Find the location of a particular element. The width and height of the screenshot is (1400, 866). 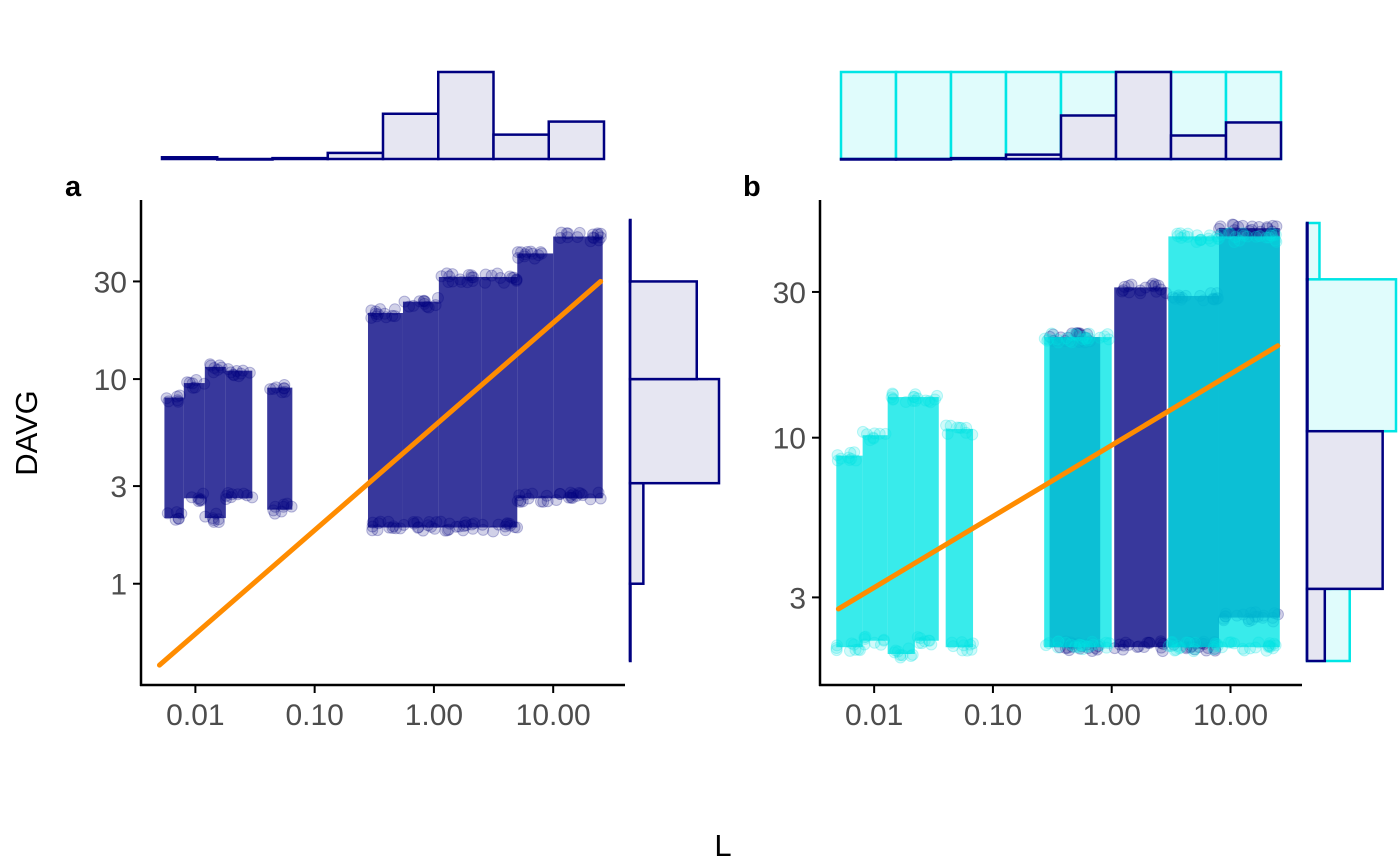

y-tick-label: 30 is located at coordinates (110, 282).